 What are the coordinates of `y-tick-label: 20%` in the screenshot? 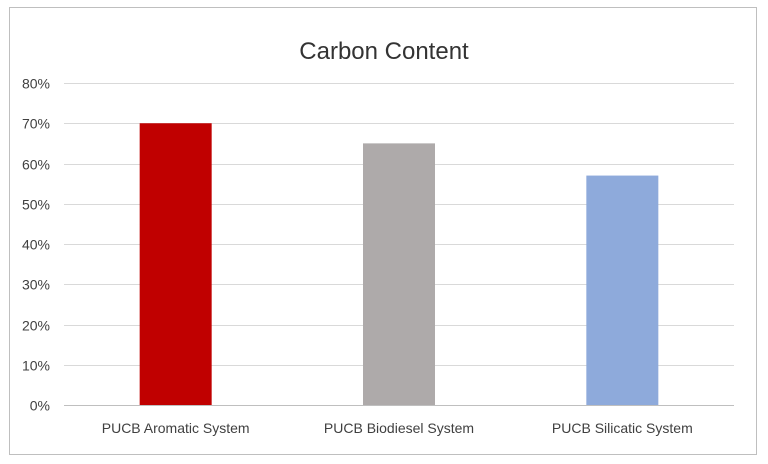 It's located at (36, 326).